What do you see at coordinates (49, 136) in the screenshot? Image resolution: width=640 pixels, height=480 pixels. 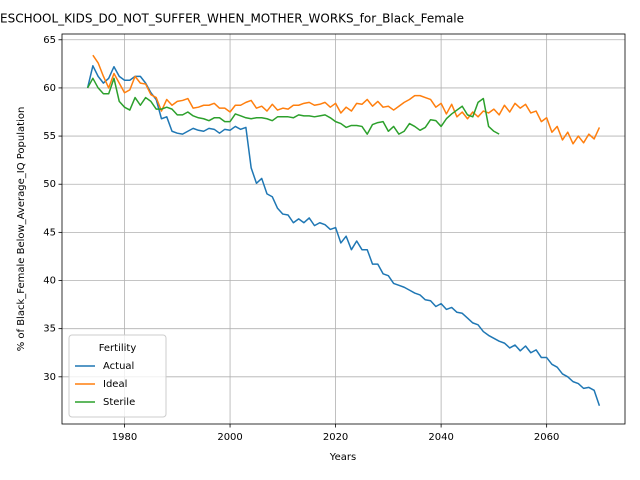 I see `y-tick-label: 55` at bounding box center [49, 136].